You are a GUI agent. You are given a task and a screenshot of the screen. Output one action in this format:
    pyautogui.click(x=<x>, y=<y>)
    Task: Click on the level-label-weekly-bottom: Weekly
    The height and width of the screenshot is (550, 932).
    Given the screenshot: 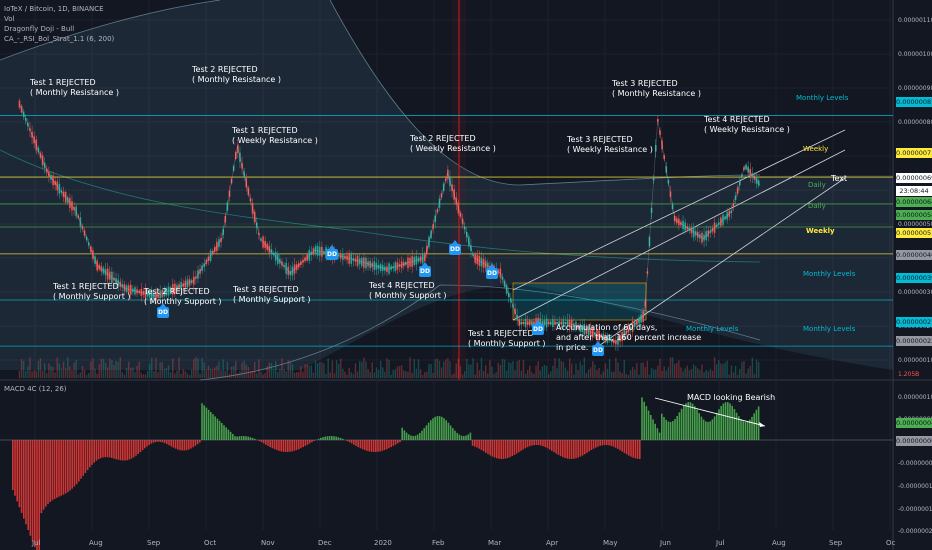 What is the action you would take?
    pyautogui.click(x=820, y=231)
    